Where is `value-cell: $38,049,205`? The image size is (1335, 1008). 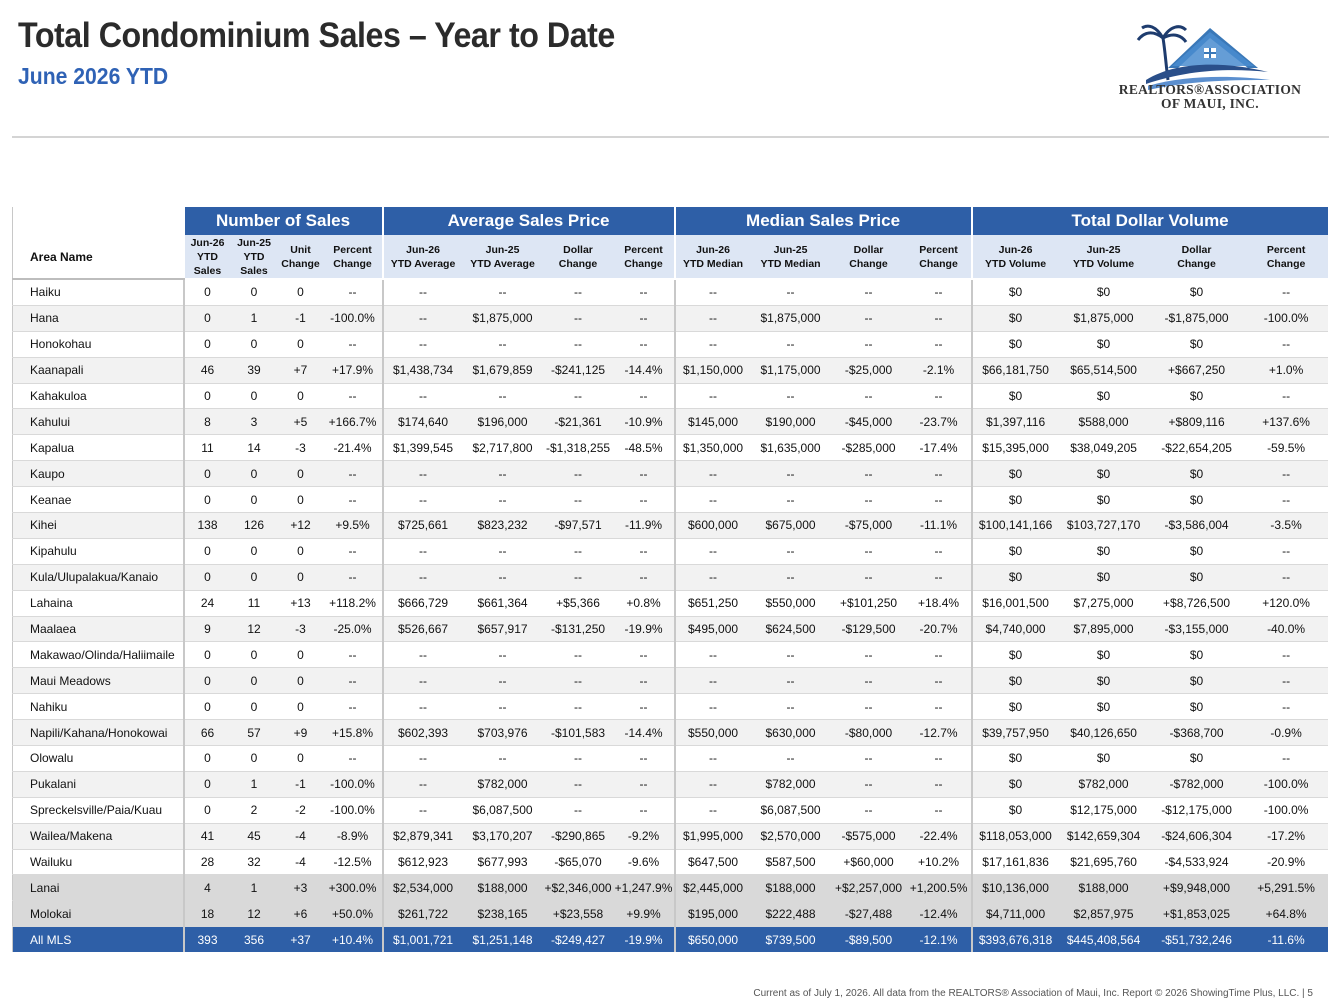
value-cell: $38,049,205 is located at coordinates (1103, 448).